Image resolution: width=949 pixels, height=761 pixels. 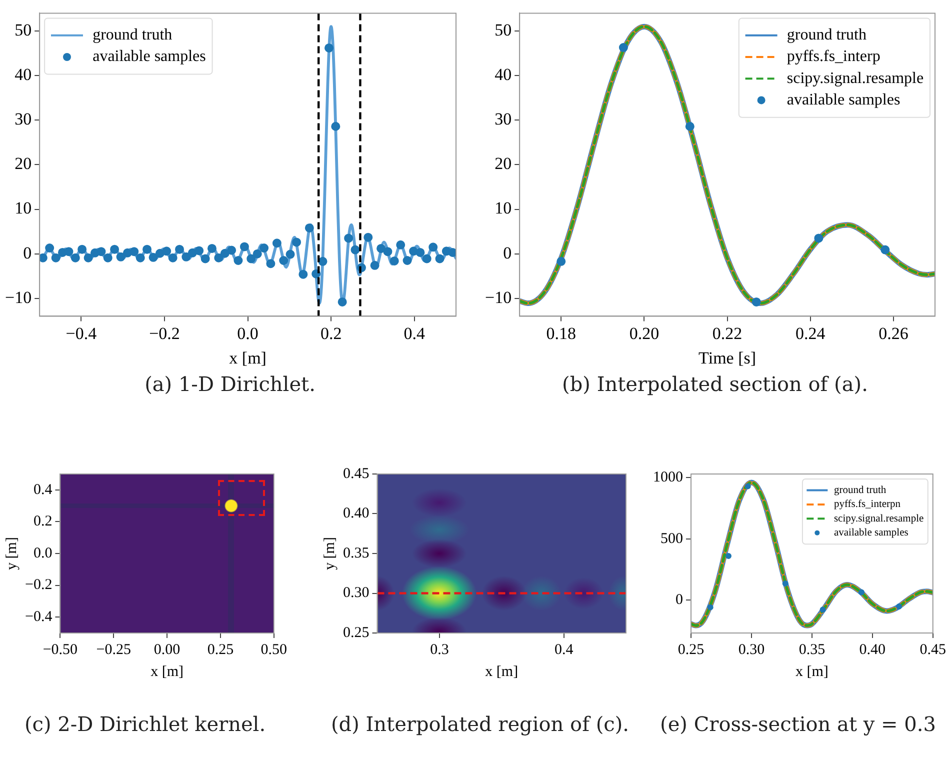 I want to click on x-tick-label: 0.0, so click(x=247, y=333).